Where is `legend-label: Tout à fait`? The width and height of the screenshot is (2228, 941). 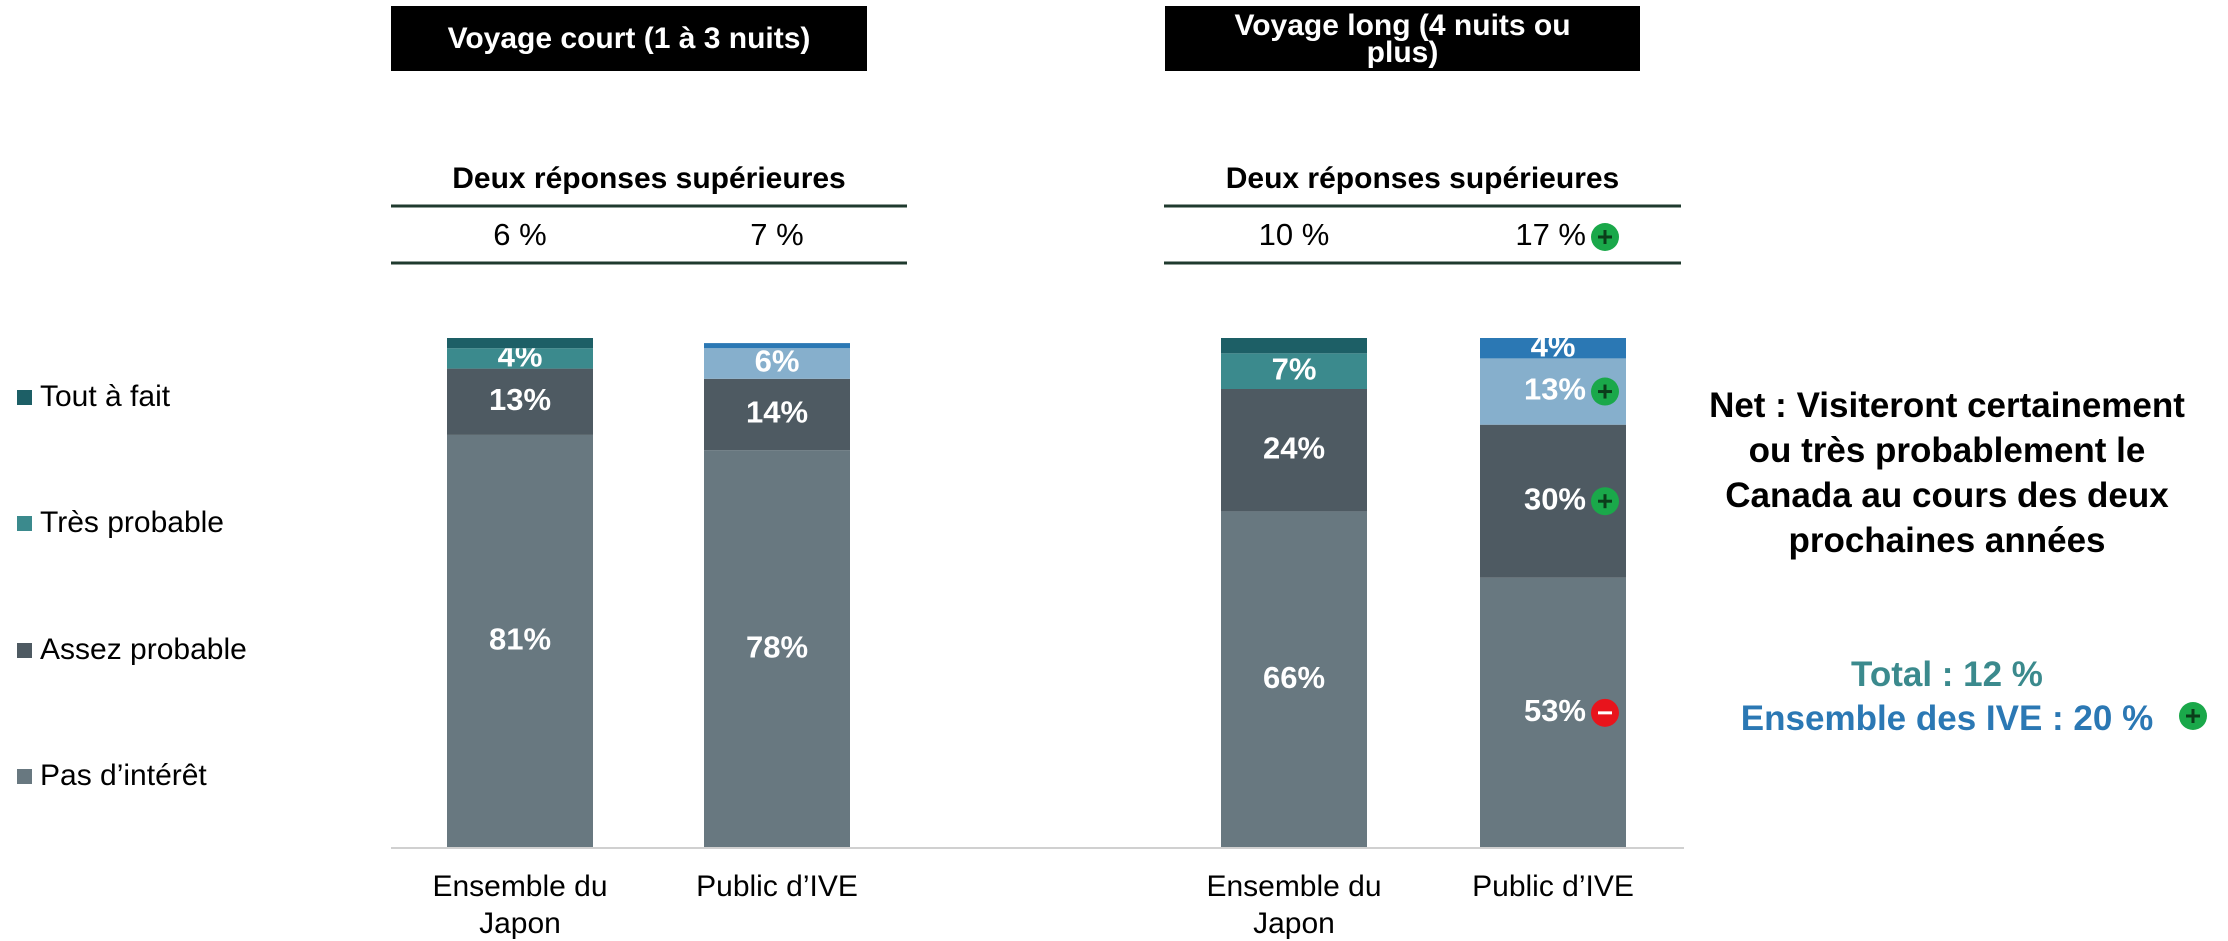 legend-label: Tout à fait is located at coordinates (105, 396).